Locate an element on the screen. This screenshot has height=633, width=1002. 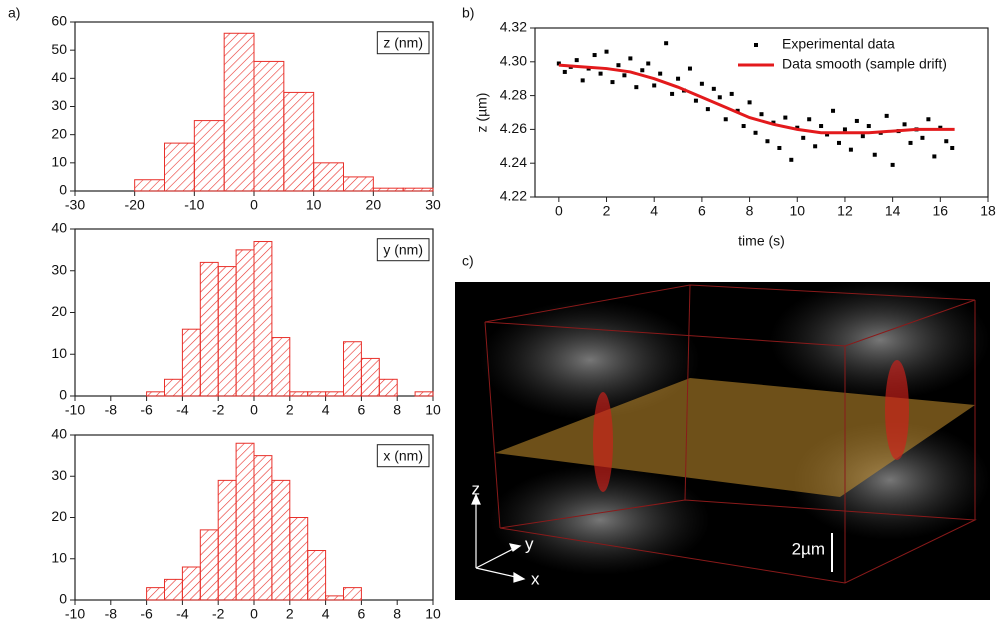
y-tick-label: 50 is located at coordinates (59, 49).